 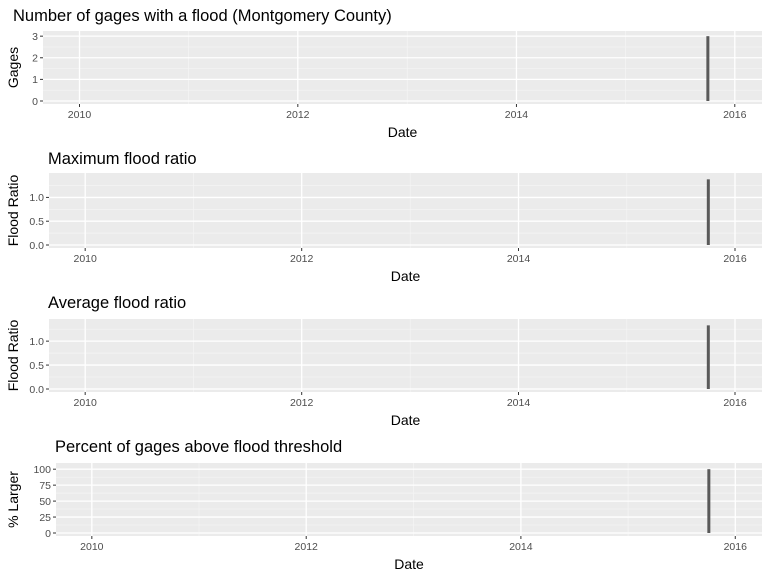 I want to click on chart-title: Average flood ratio, so click(x=117, y=303).